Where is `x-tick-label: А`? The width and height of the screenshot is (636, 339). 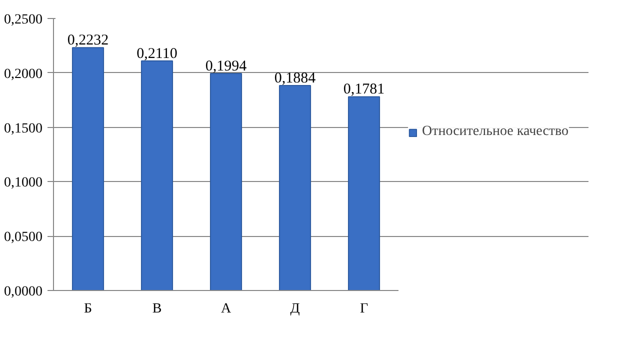 x-tick-label: А is located at coordinates (226, 309).